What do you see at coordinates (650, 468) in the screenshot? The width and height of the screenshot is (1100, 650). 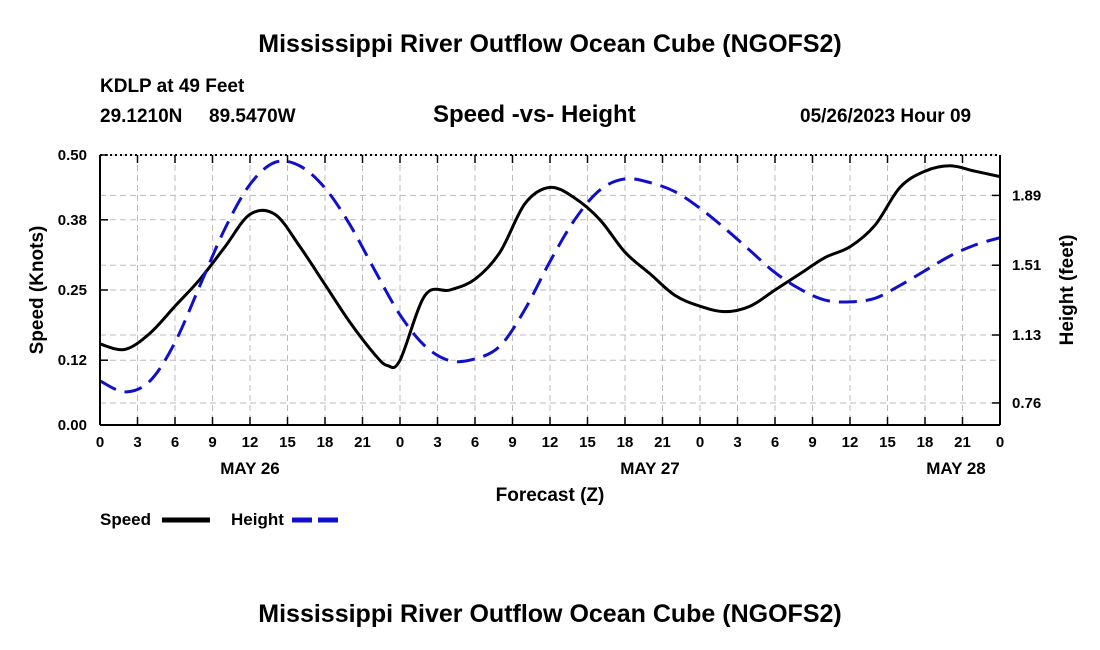 I see `x-date-label: MAY 27` at bounding box center [650, 468].